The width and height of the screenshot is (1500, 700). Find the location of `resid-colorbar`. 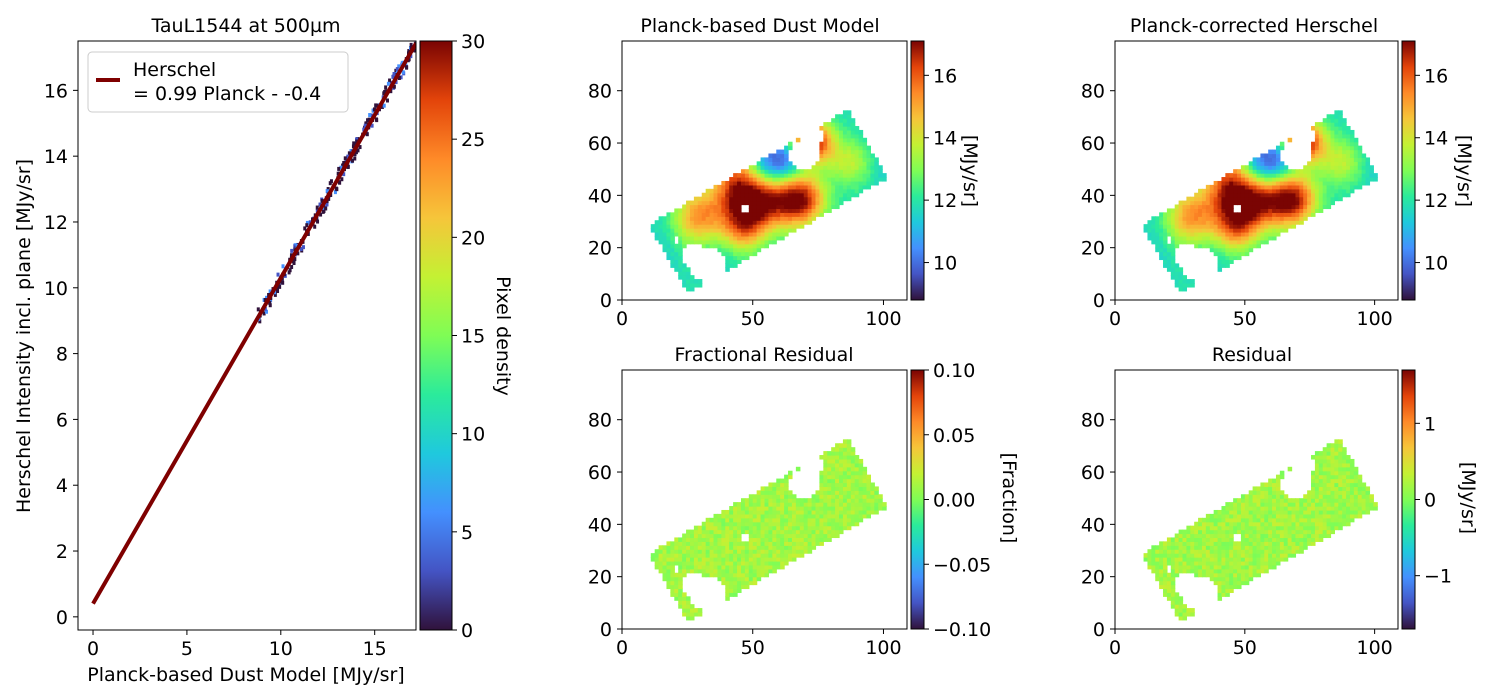

resid-colorbar is located at coordinates (1408, 499).